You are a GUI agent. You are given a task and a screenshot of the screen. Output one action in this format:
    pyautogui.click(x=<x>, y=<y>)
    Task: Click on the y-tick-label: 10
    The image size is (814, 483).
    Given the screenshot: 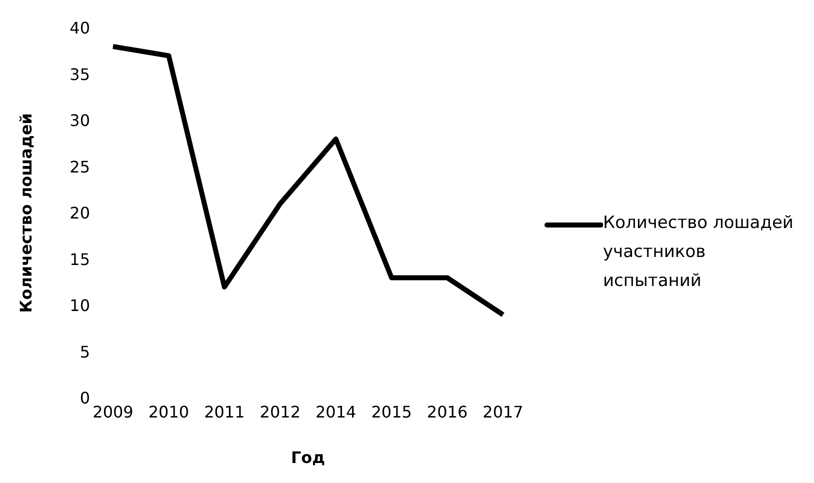 What is the action you would take?
    pyautogui.click(x=80, y=306)
    